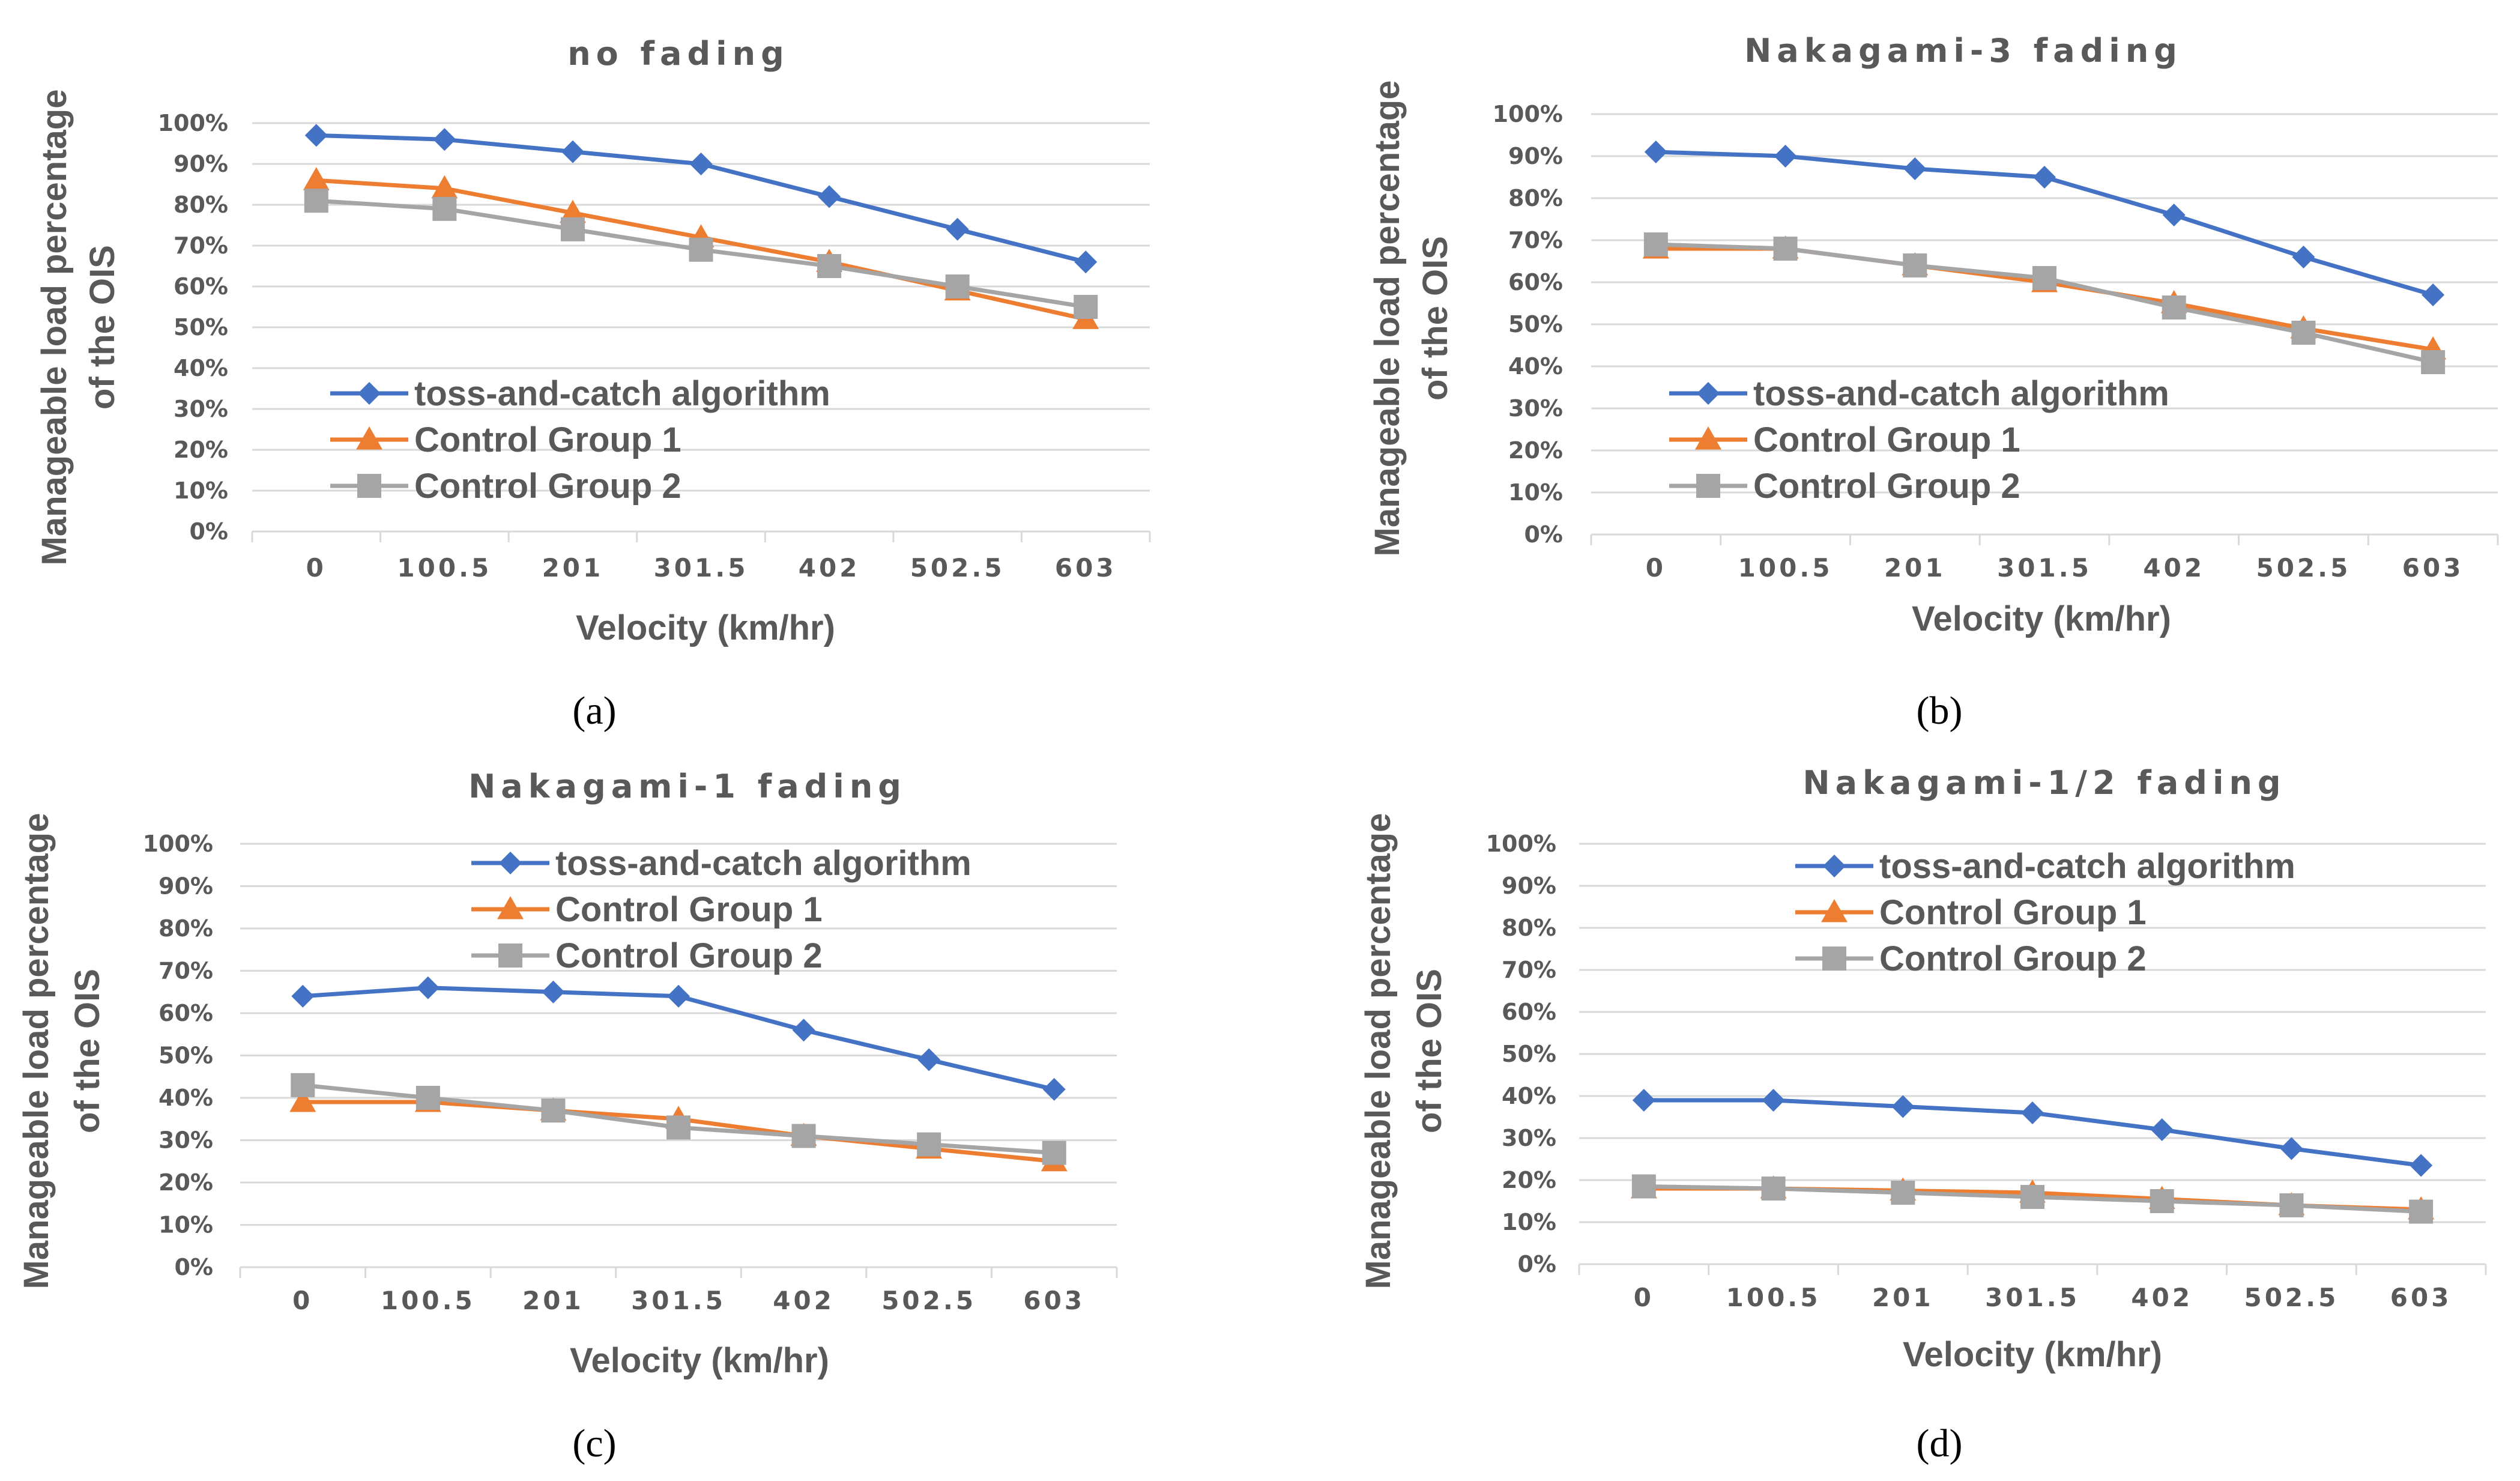  I want to click on y-tick-label: 100%, so click(193, 123).